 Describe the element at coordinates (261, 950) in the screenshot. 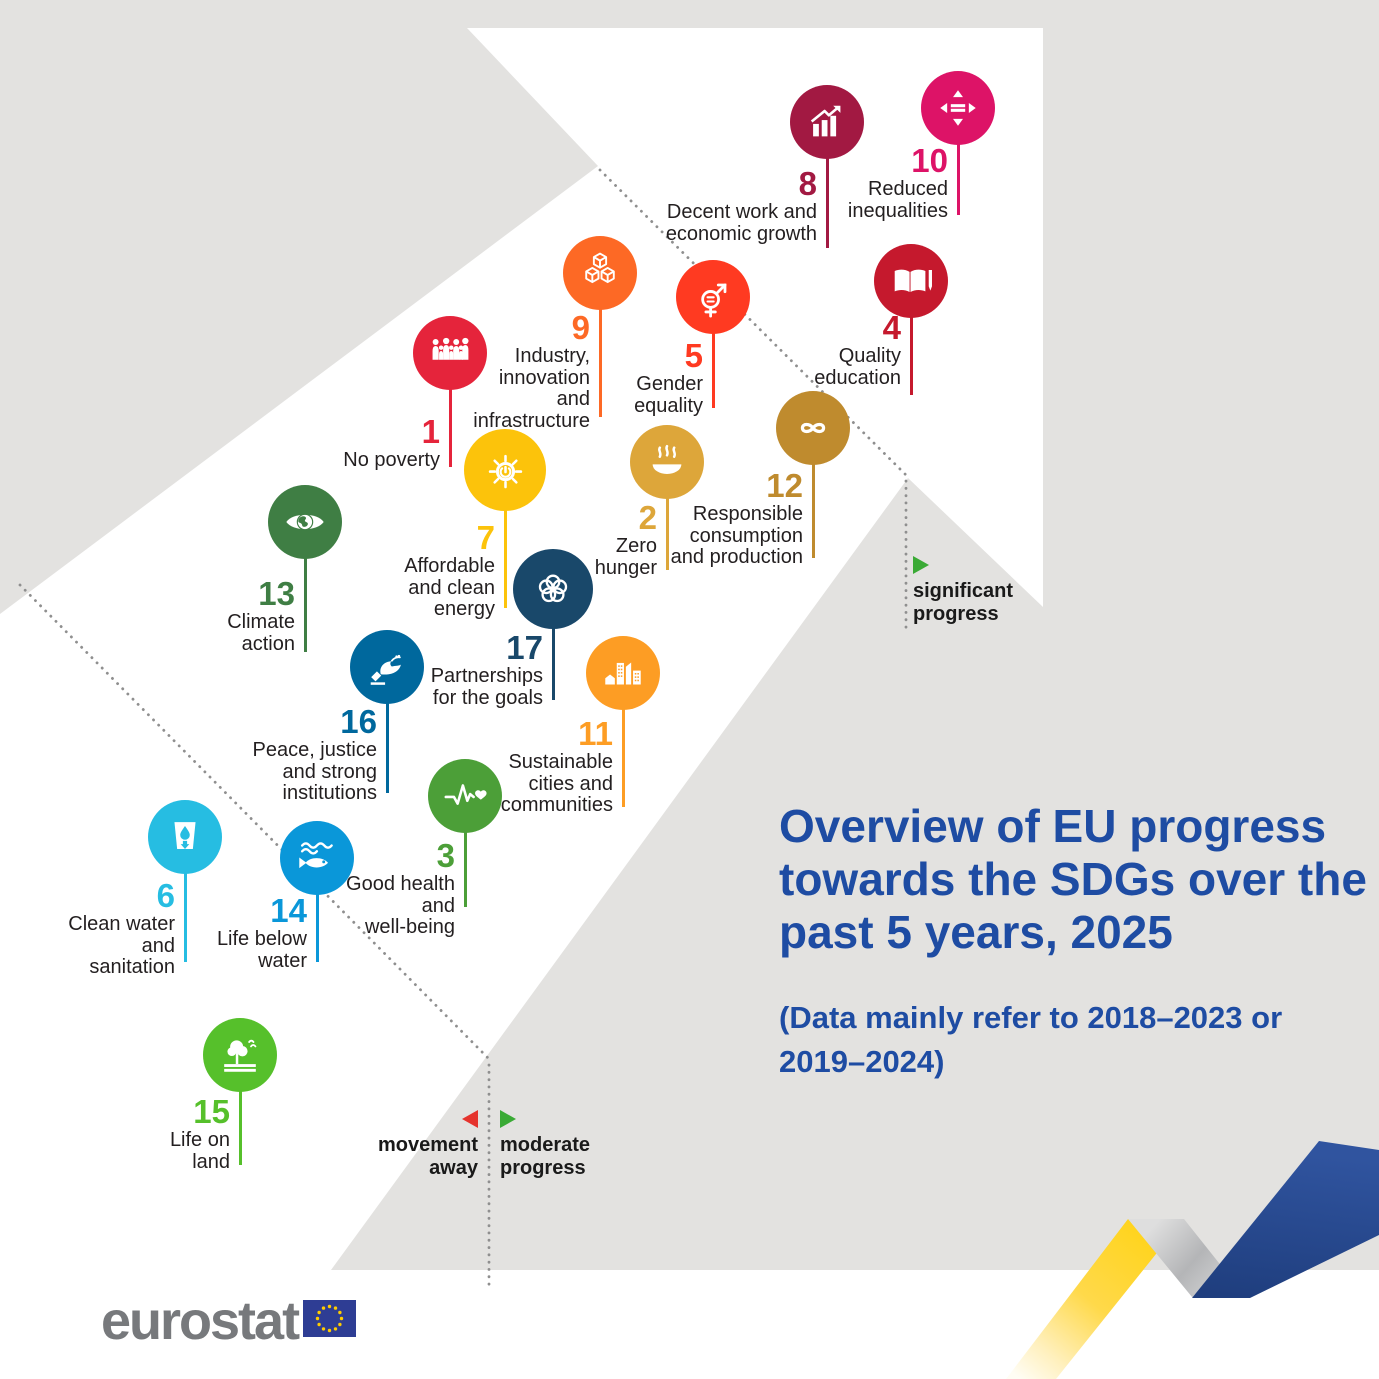

I see `goal-name: Life below water` at that location.